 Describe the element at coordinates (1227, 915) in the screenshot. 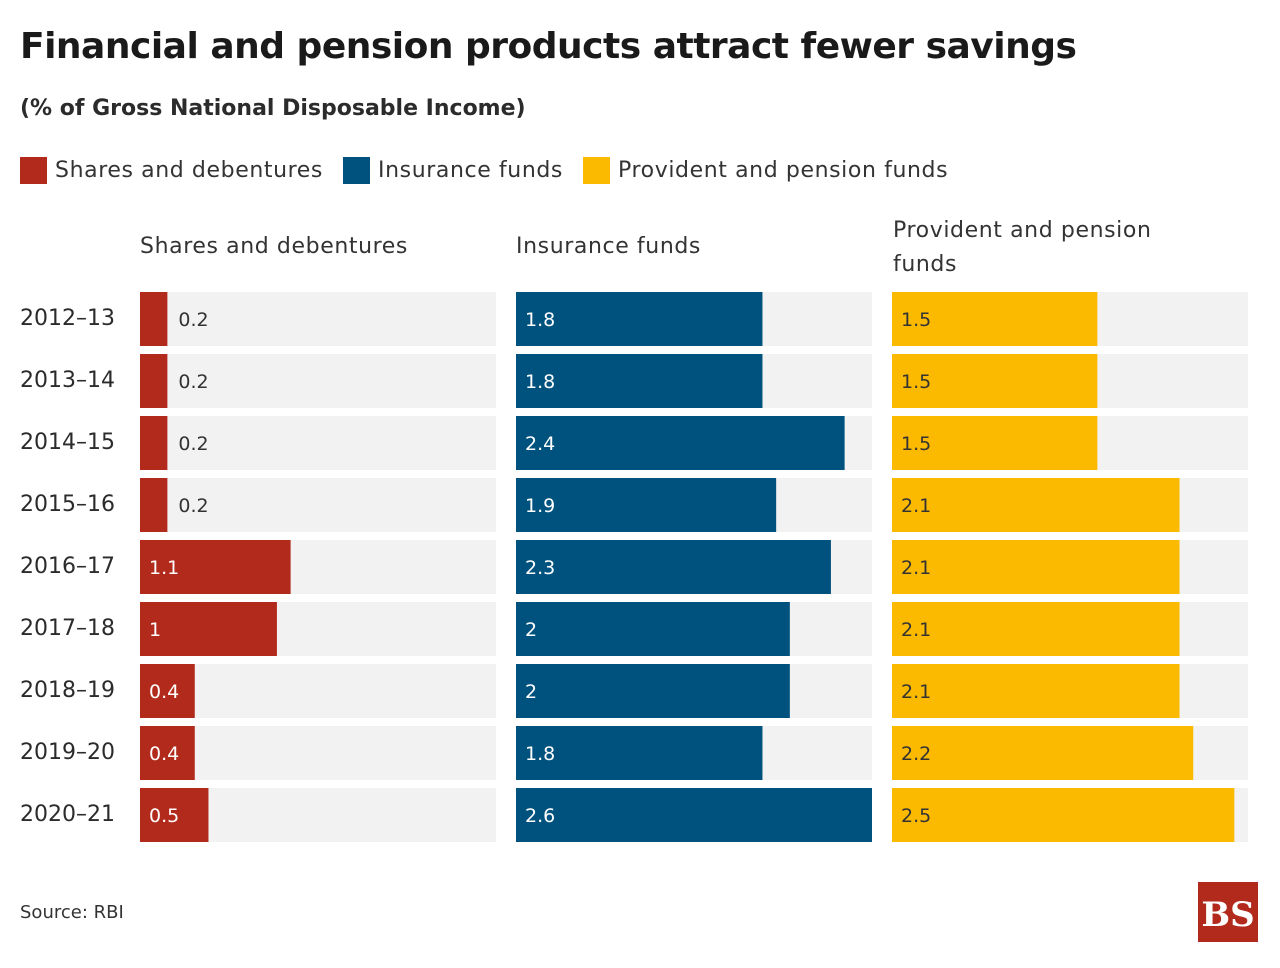

I see `logo-text: BS` at that location.